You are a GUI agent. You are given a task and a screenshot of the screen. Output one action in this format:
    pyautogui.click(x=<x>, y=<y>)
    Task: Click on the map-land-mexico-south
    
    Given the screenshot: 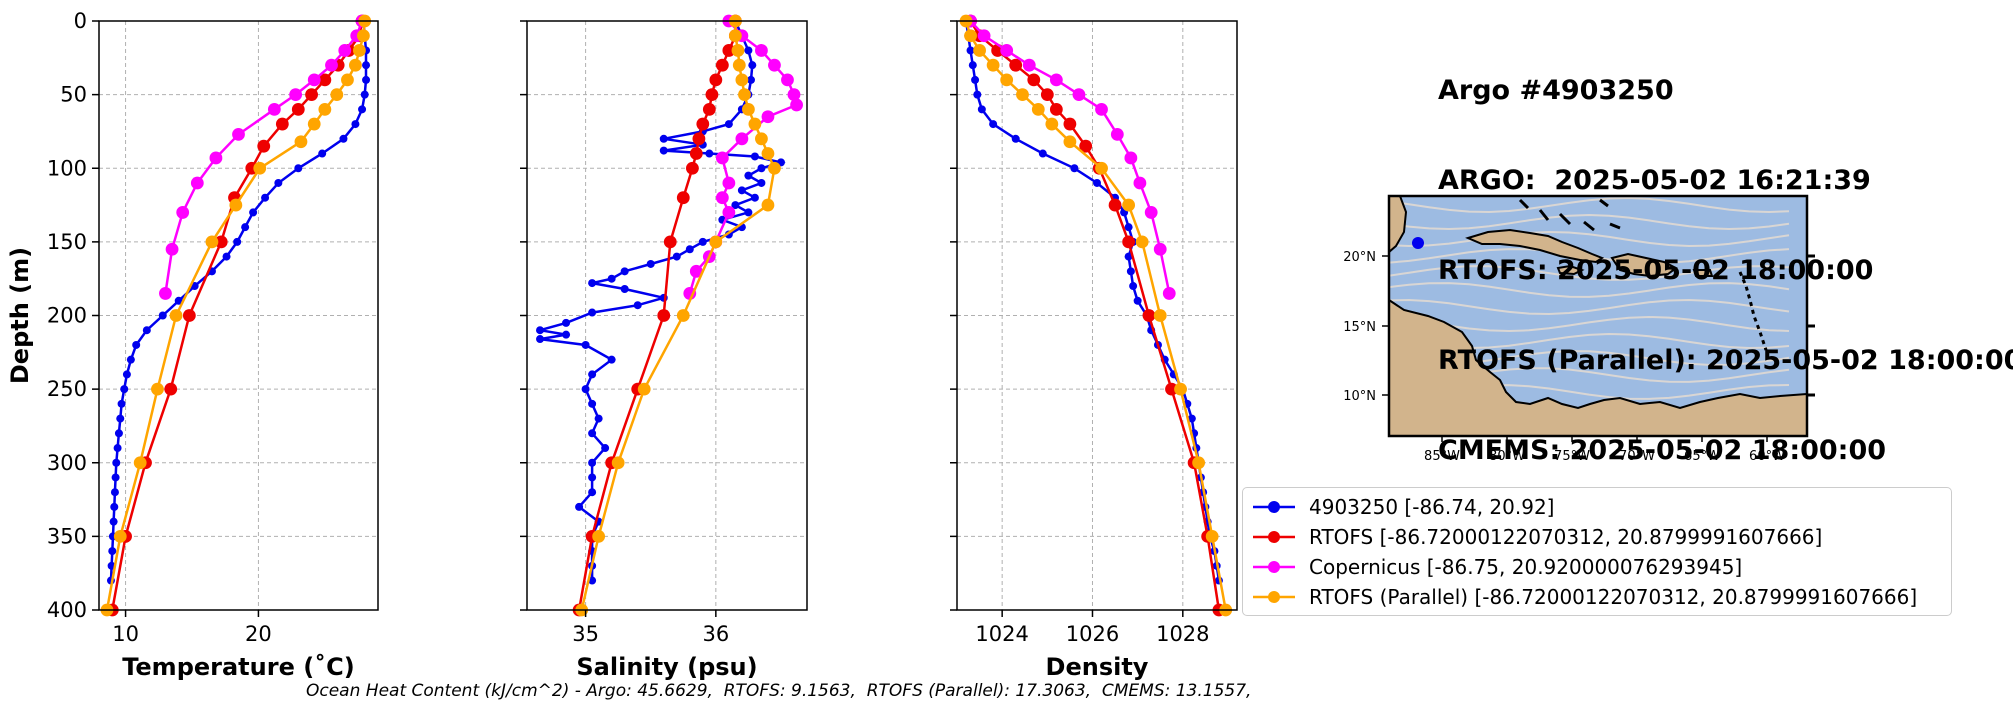 What is the action you would take?
    pyautogui.click(x=1598, y=367)
    